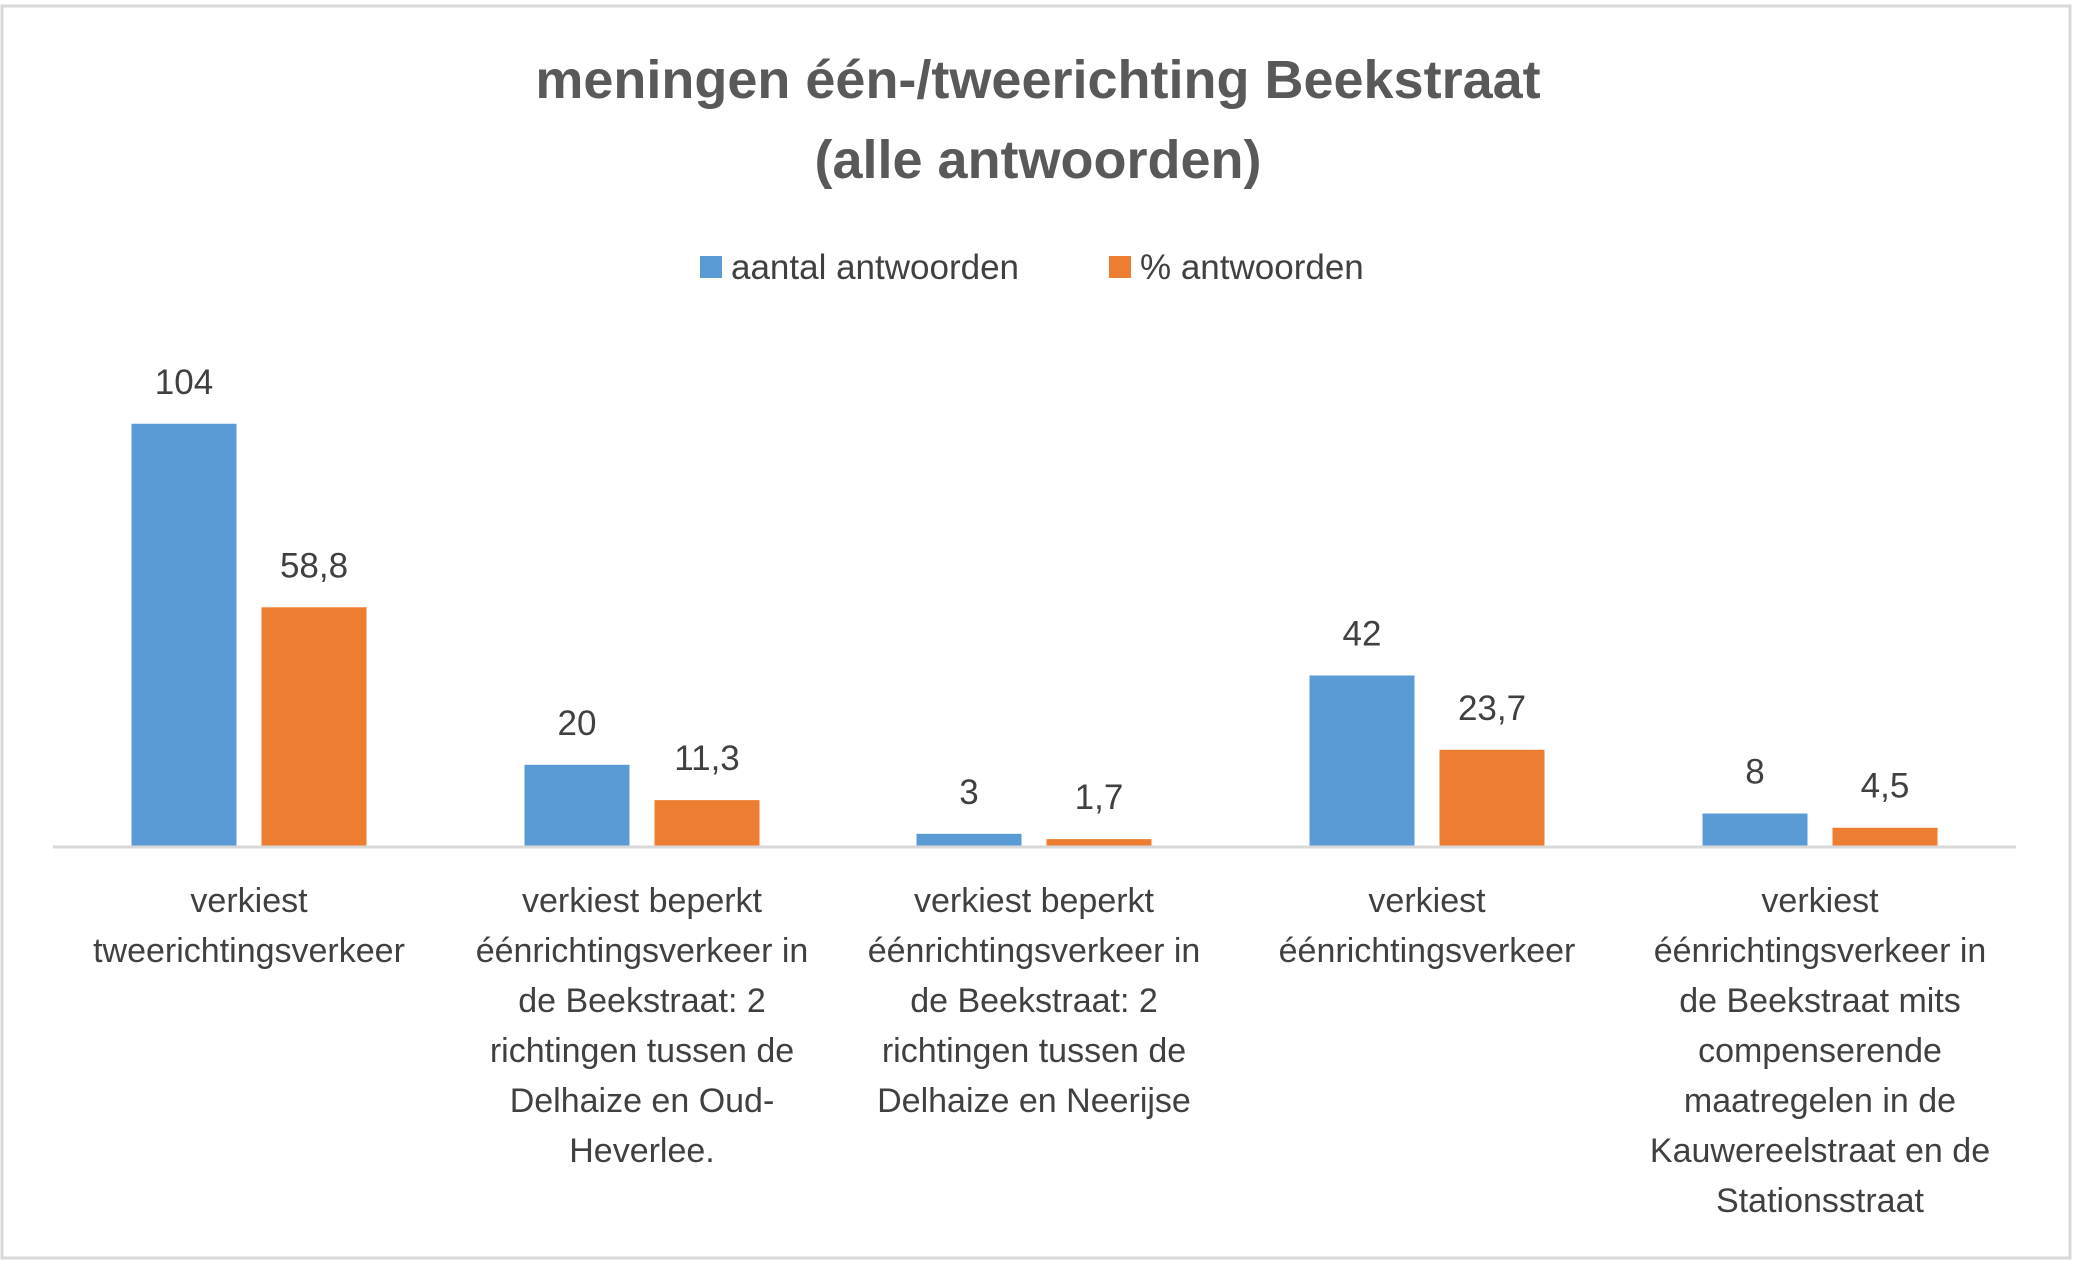 This screenshot has width=2076, height=1265. Describe the element at coordinates (1820, 1001) in the screenshot. I see `category-label-4-line-2: de Beekstraat mits` at that location.